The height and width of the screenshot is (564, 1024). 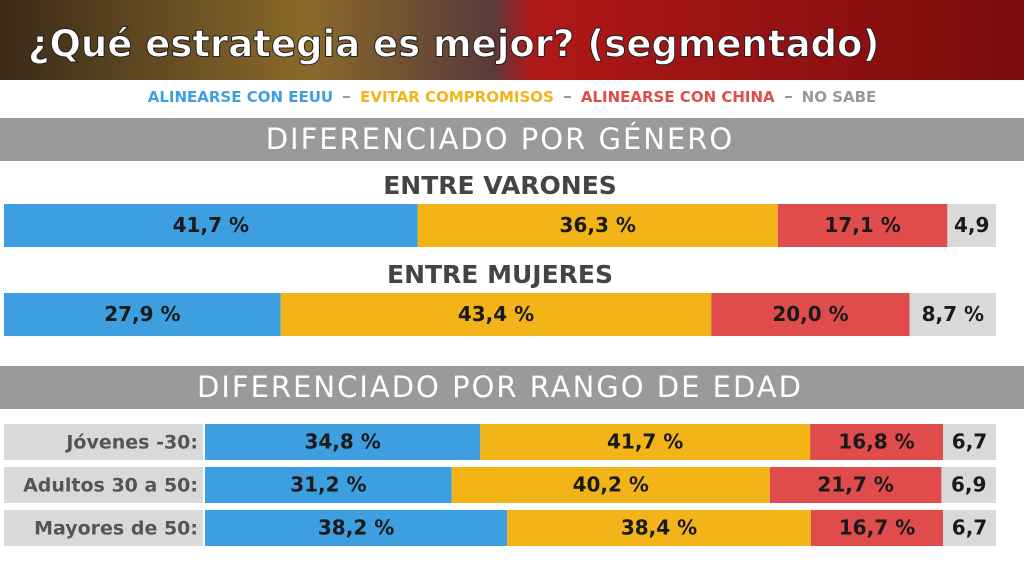 I want to click on value-label: 38,4 %, so click(x=659, y=528).